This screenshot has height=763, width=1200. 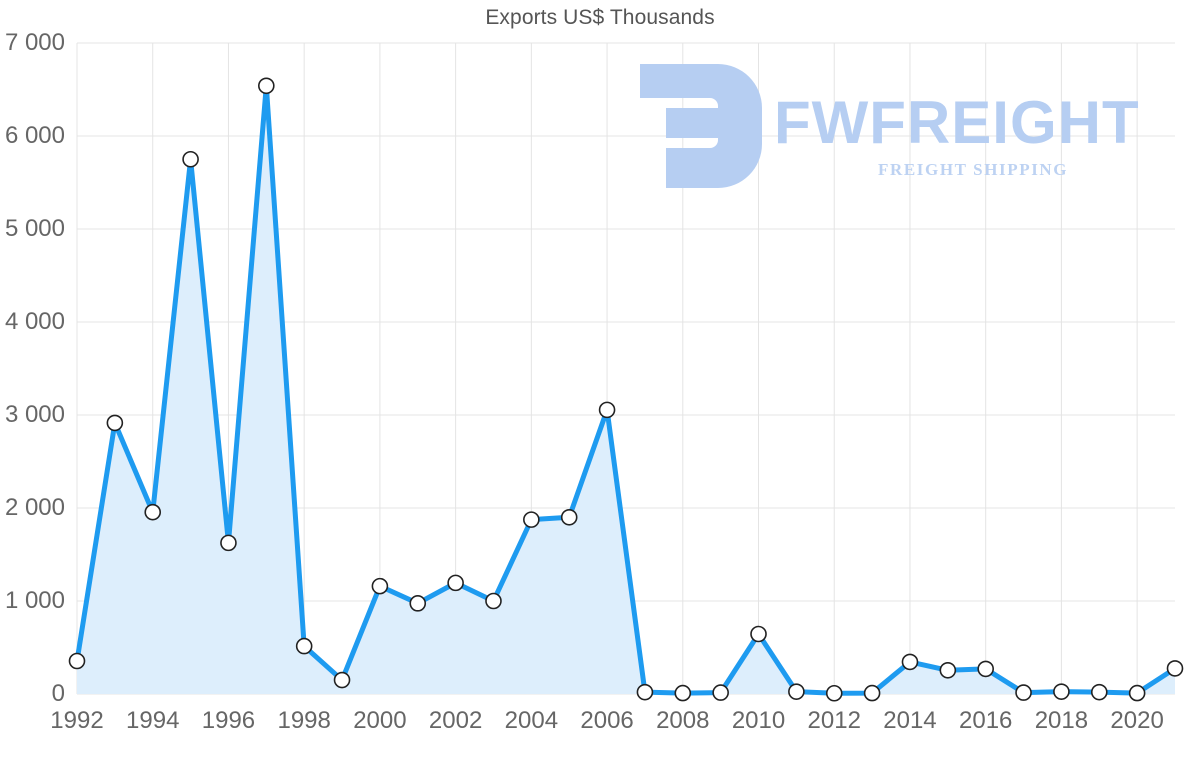 I want to click on y-axis-tick-label: 7 000, so click(x=34, y=42).